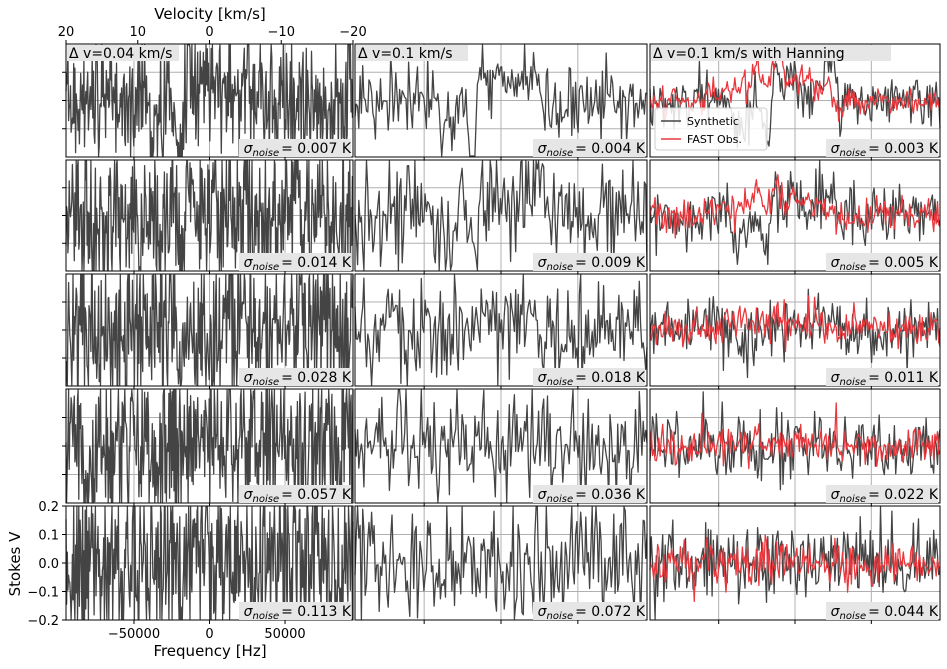 The width and height of the screenshot is (947, 669). I want to click on top-tick-label: 20, so click(66, 32).